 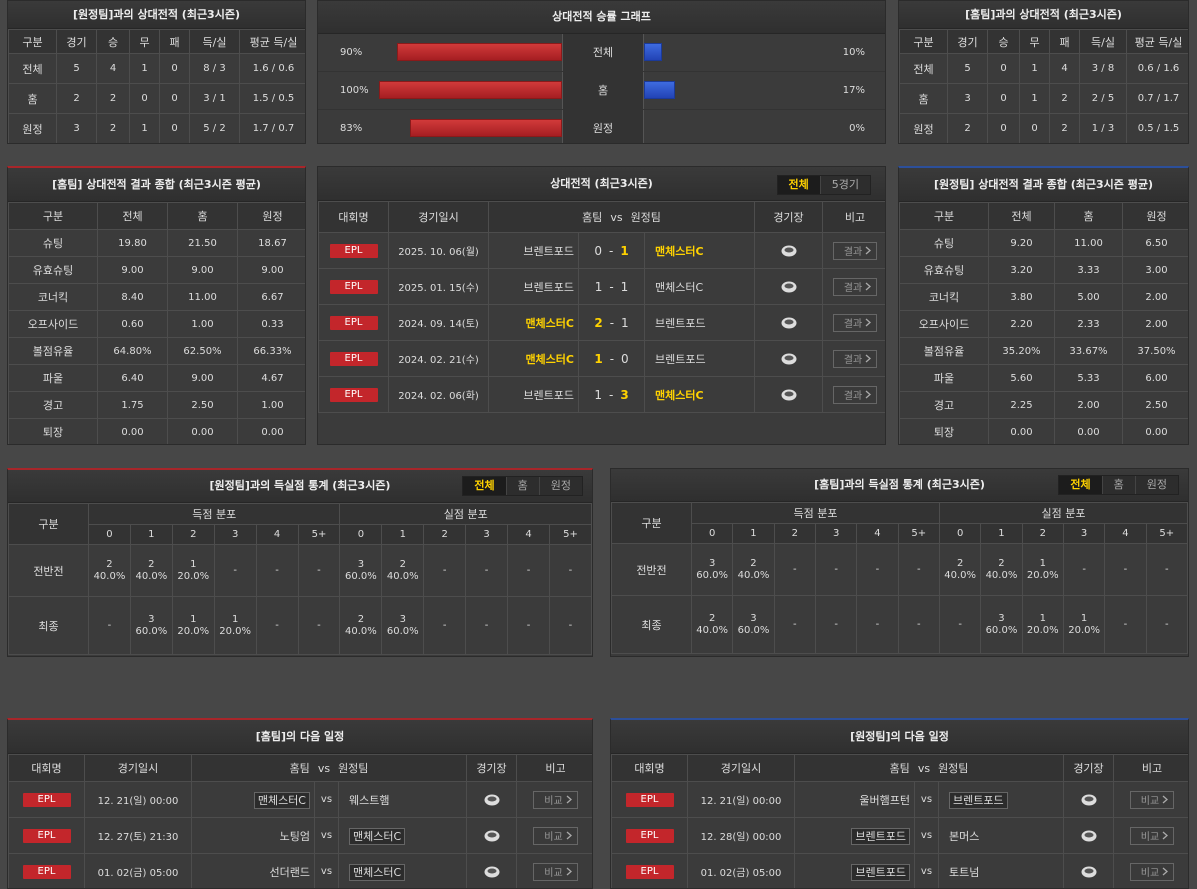 I want to click on league-cell: EPL, so click(x=649, y=835).